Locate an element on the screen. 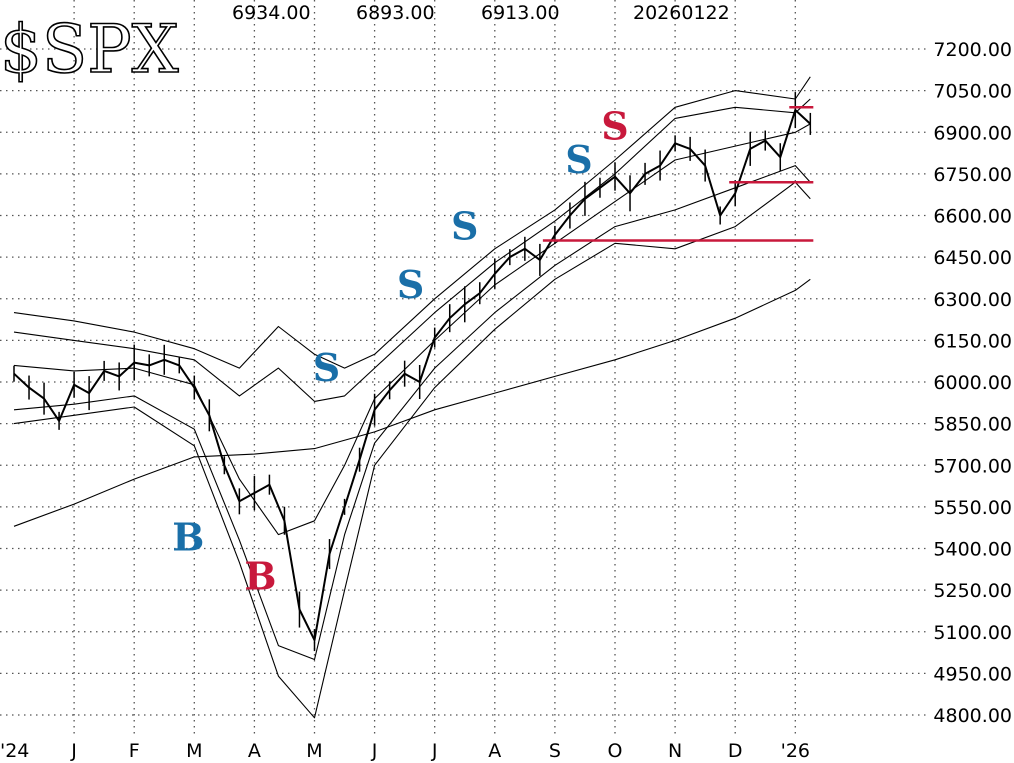  header-value-2: 6893.00 is located at coordinates (395, 13).